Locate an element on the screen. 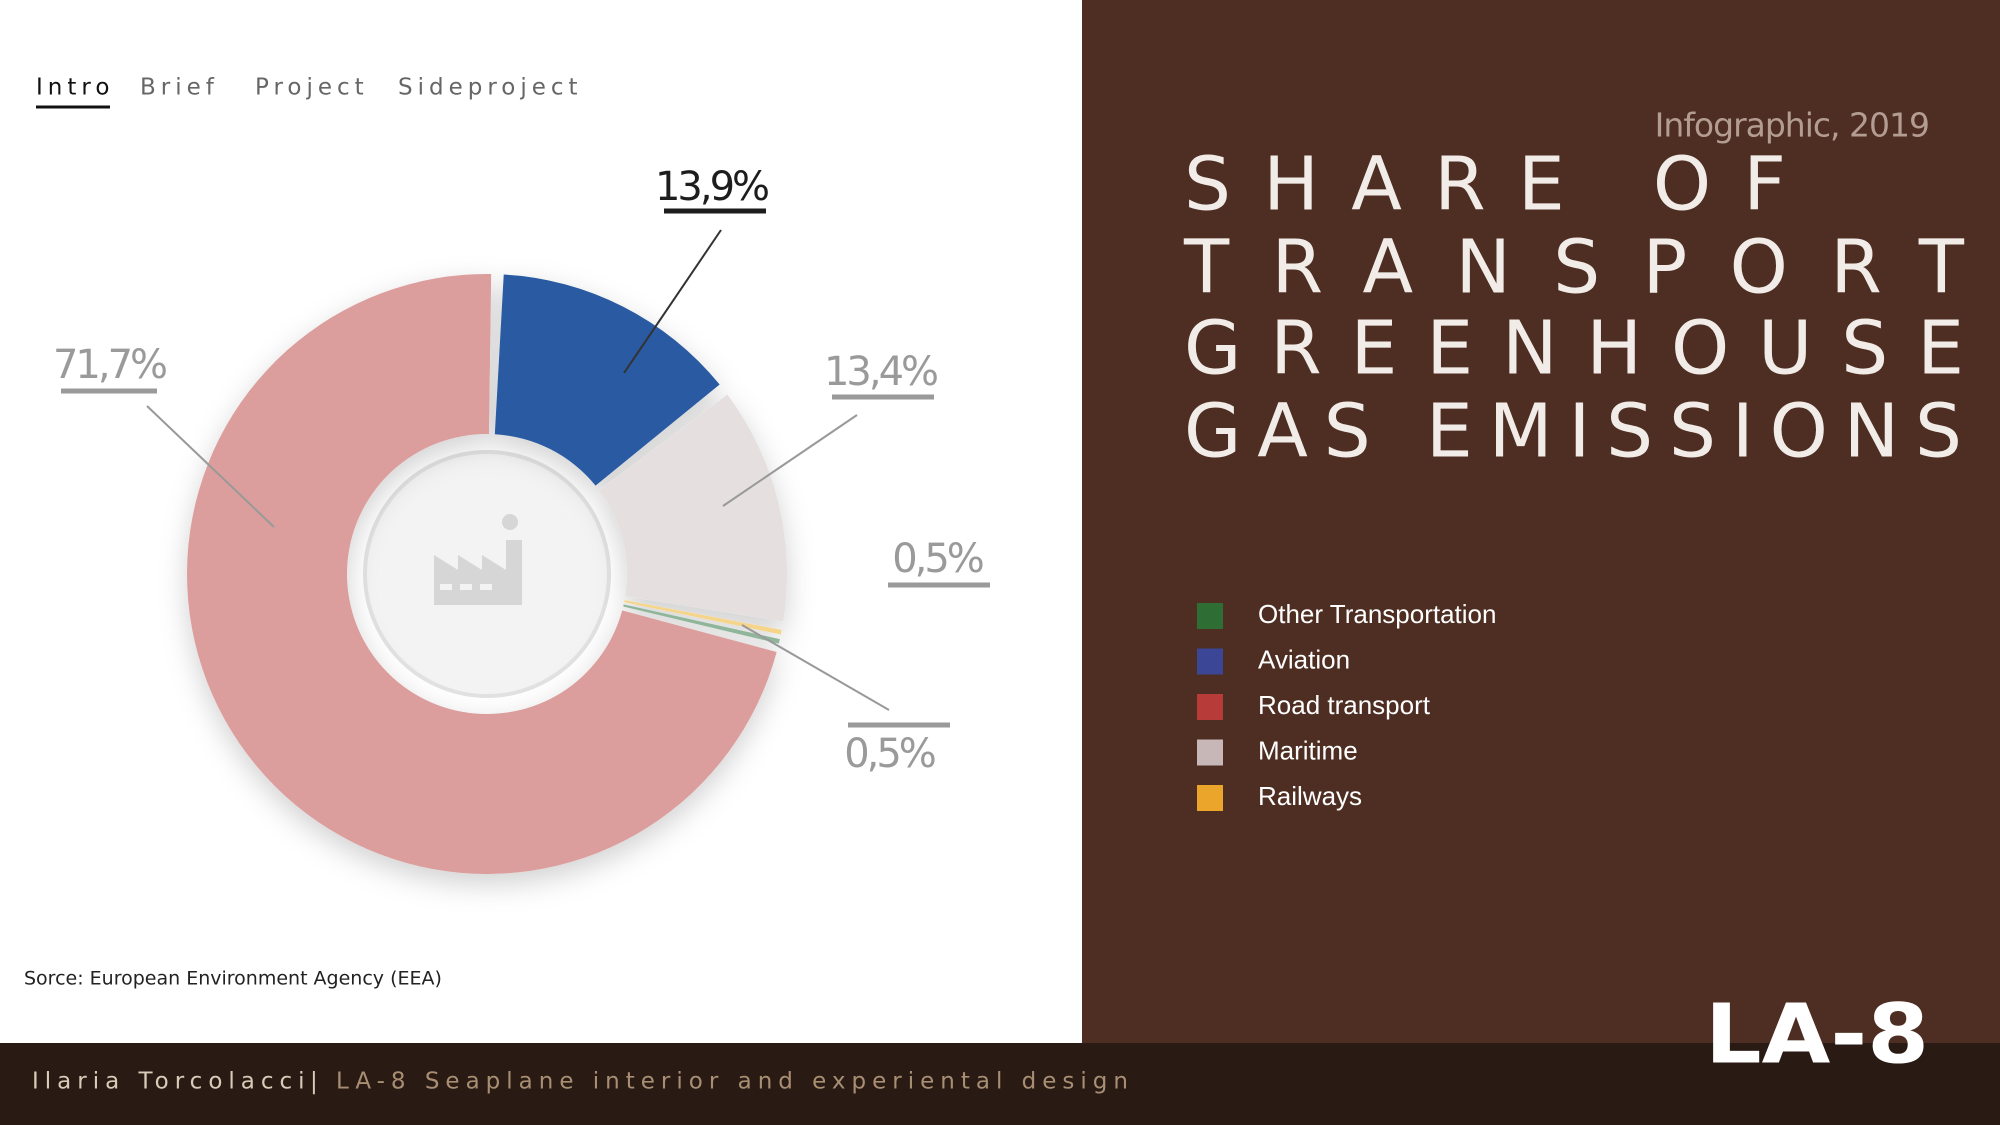  nav-item: Sideproject is located at coordinates (490, 88).